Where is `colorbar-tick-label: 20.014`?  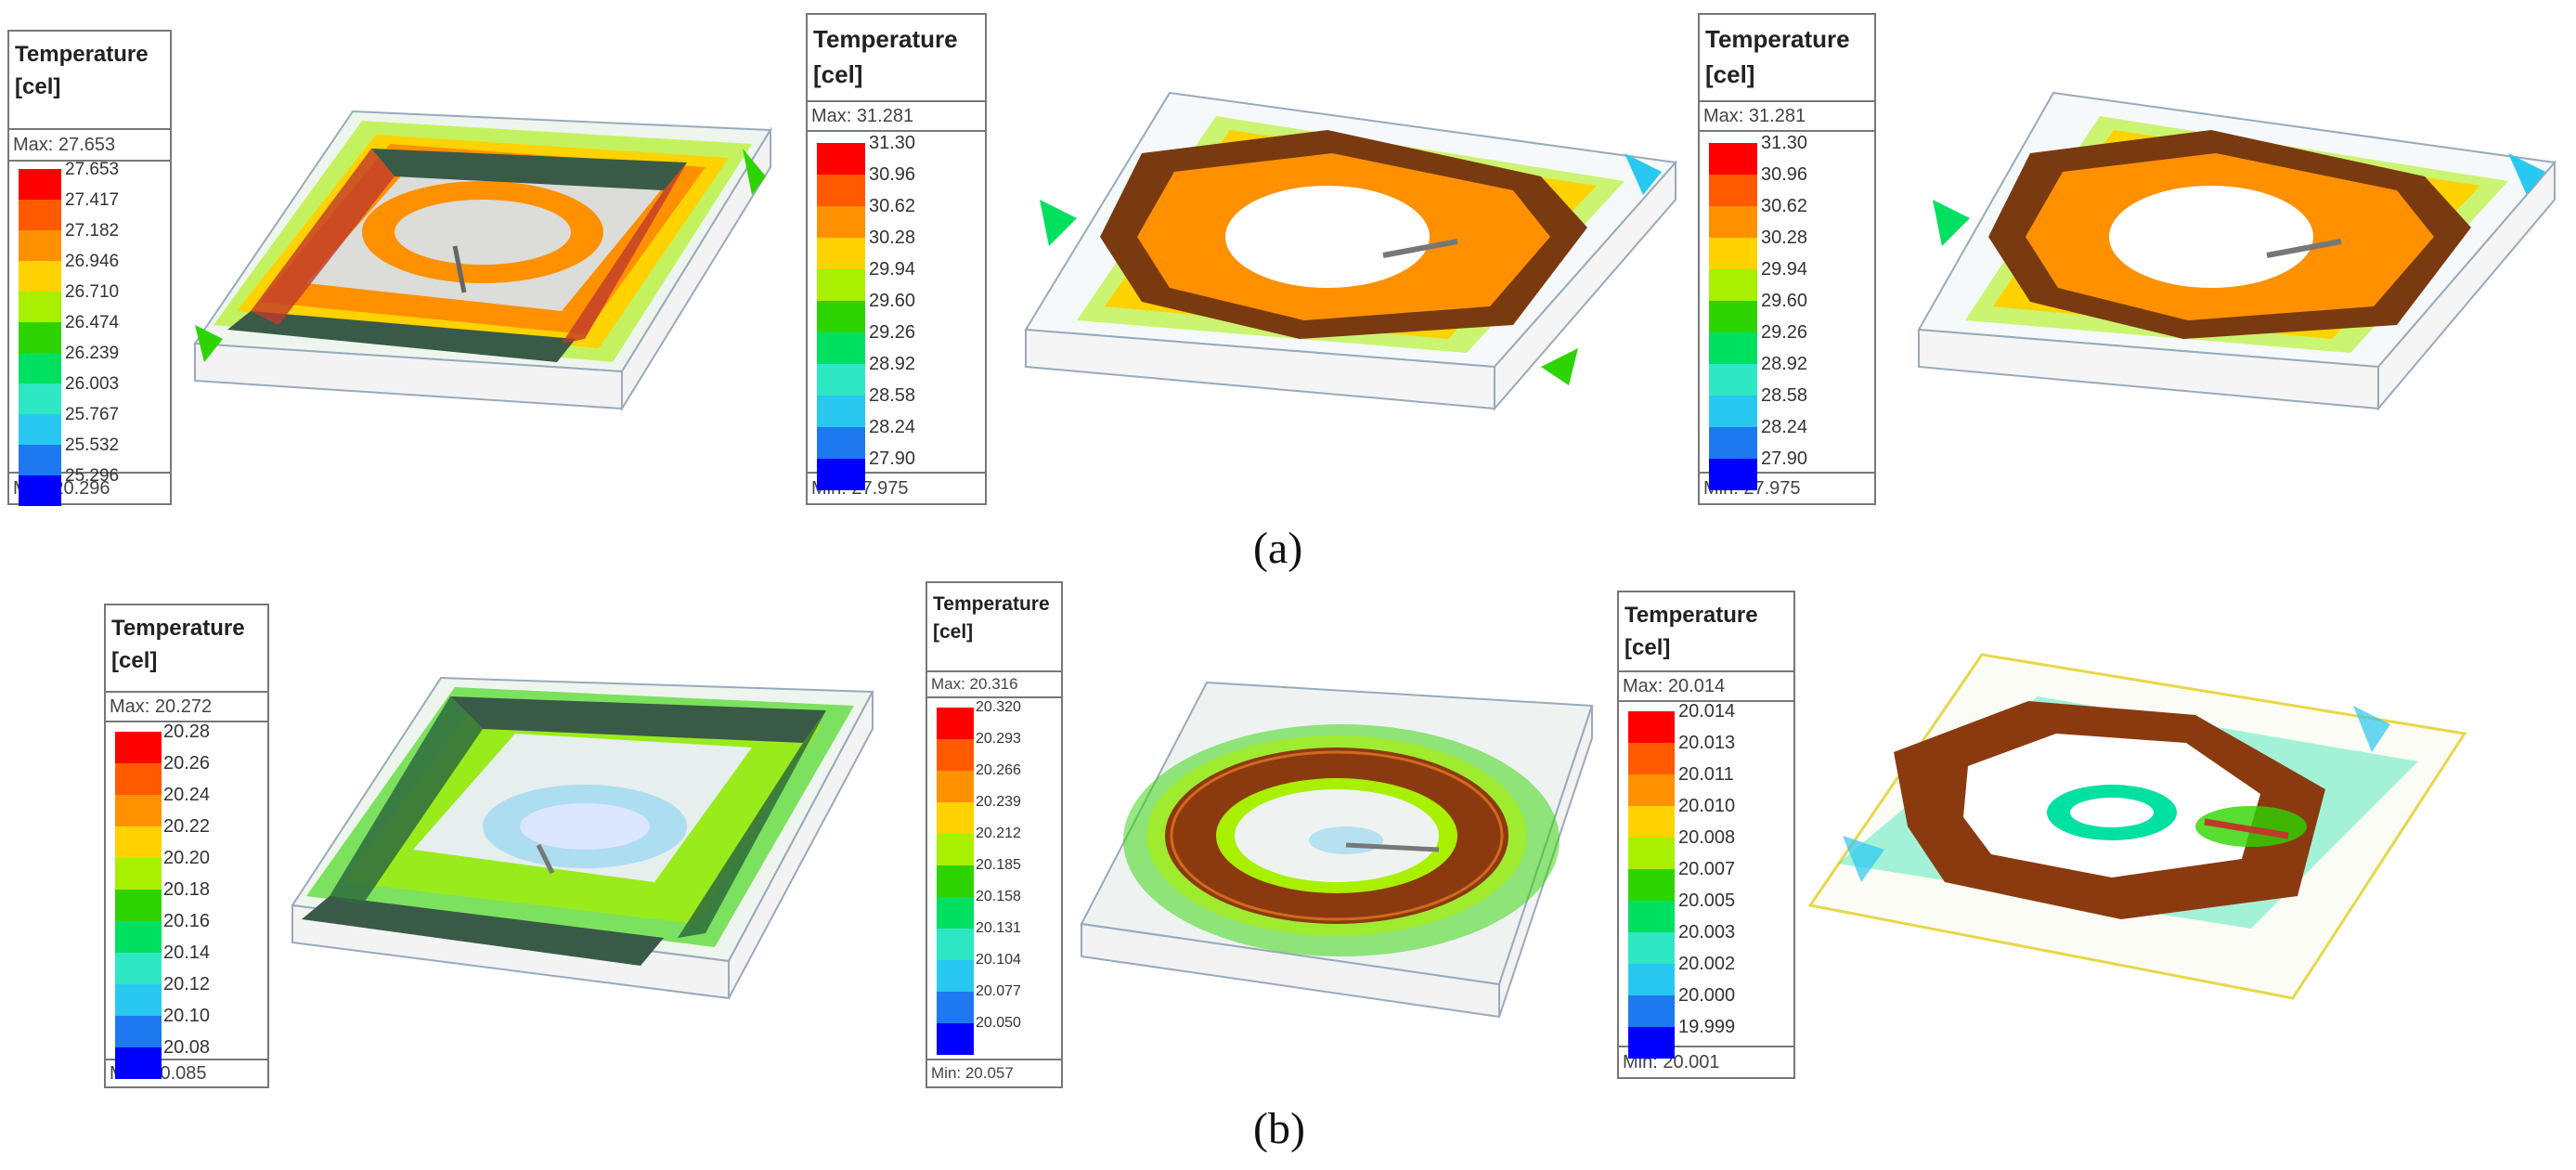
colorbar-tick-label: 20.014 is located at coordinates (1707, 711).